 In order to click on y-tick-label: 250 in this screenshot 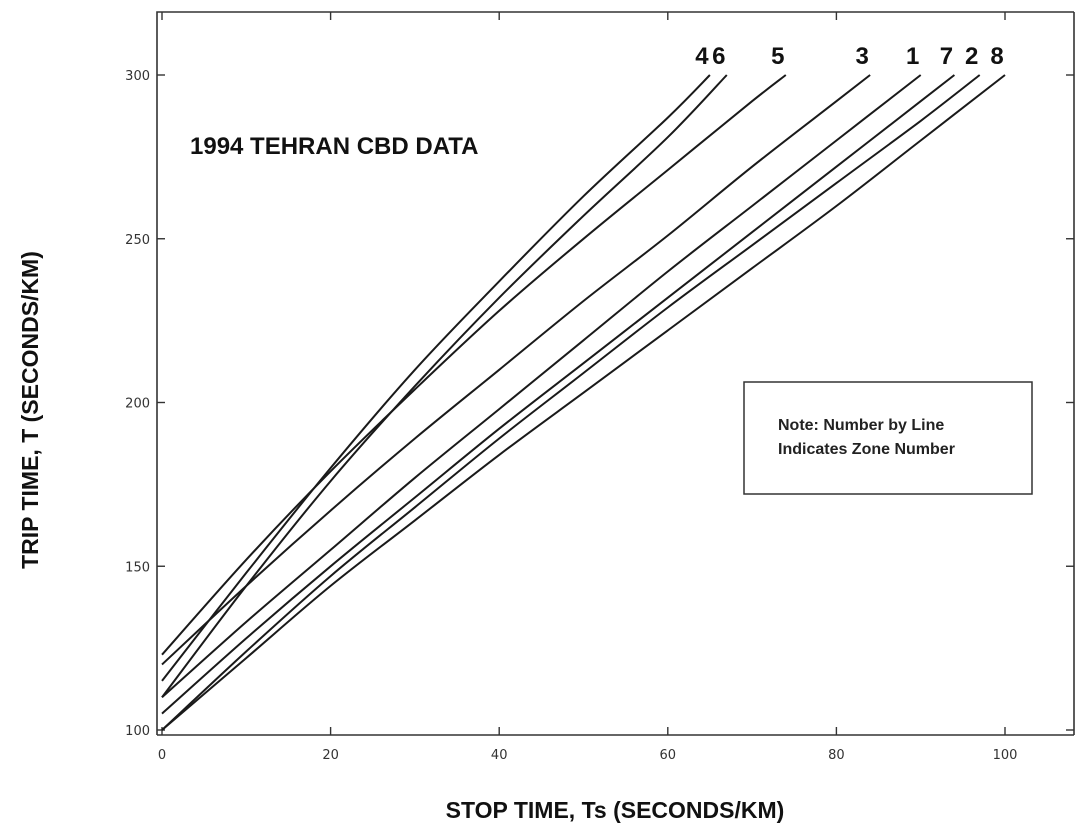, I will do `click(137, 240)`.